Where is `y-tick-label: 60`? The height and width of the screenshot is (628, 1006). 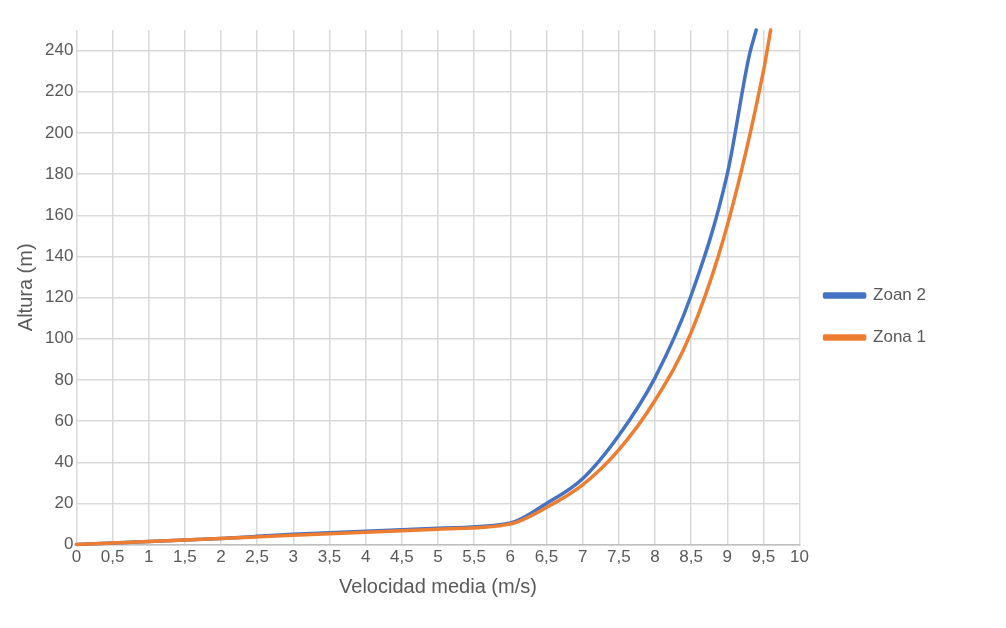
y-tick-label: 60 is located at coordinates (64, 420).